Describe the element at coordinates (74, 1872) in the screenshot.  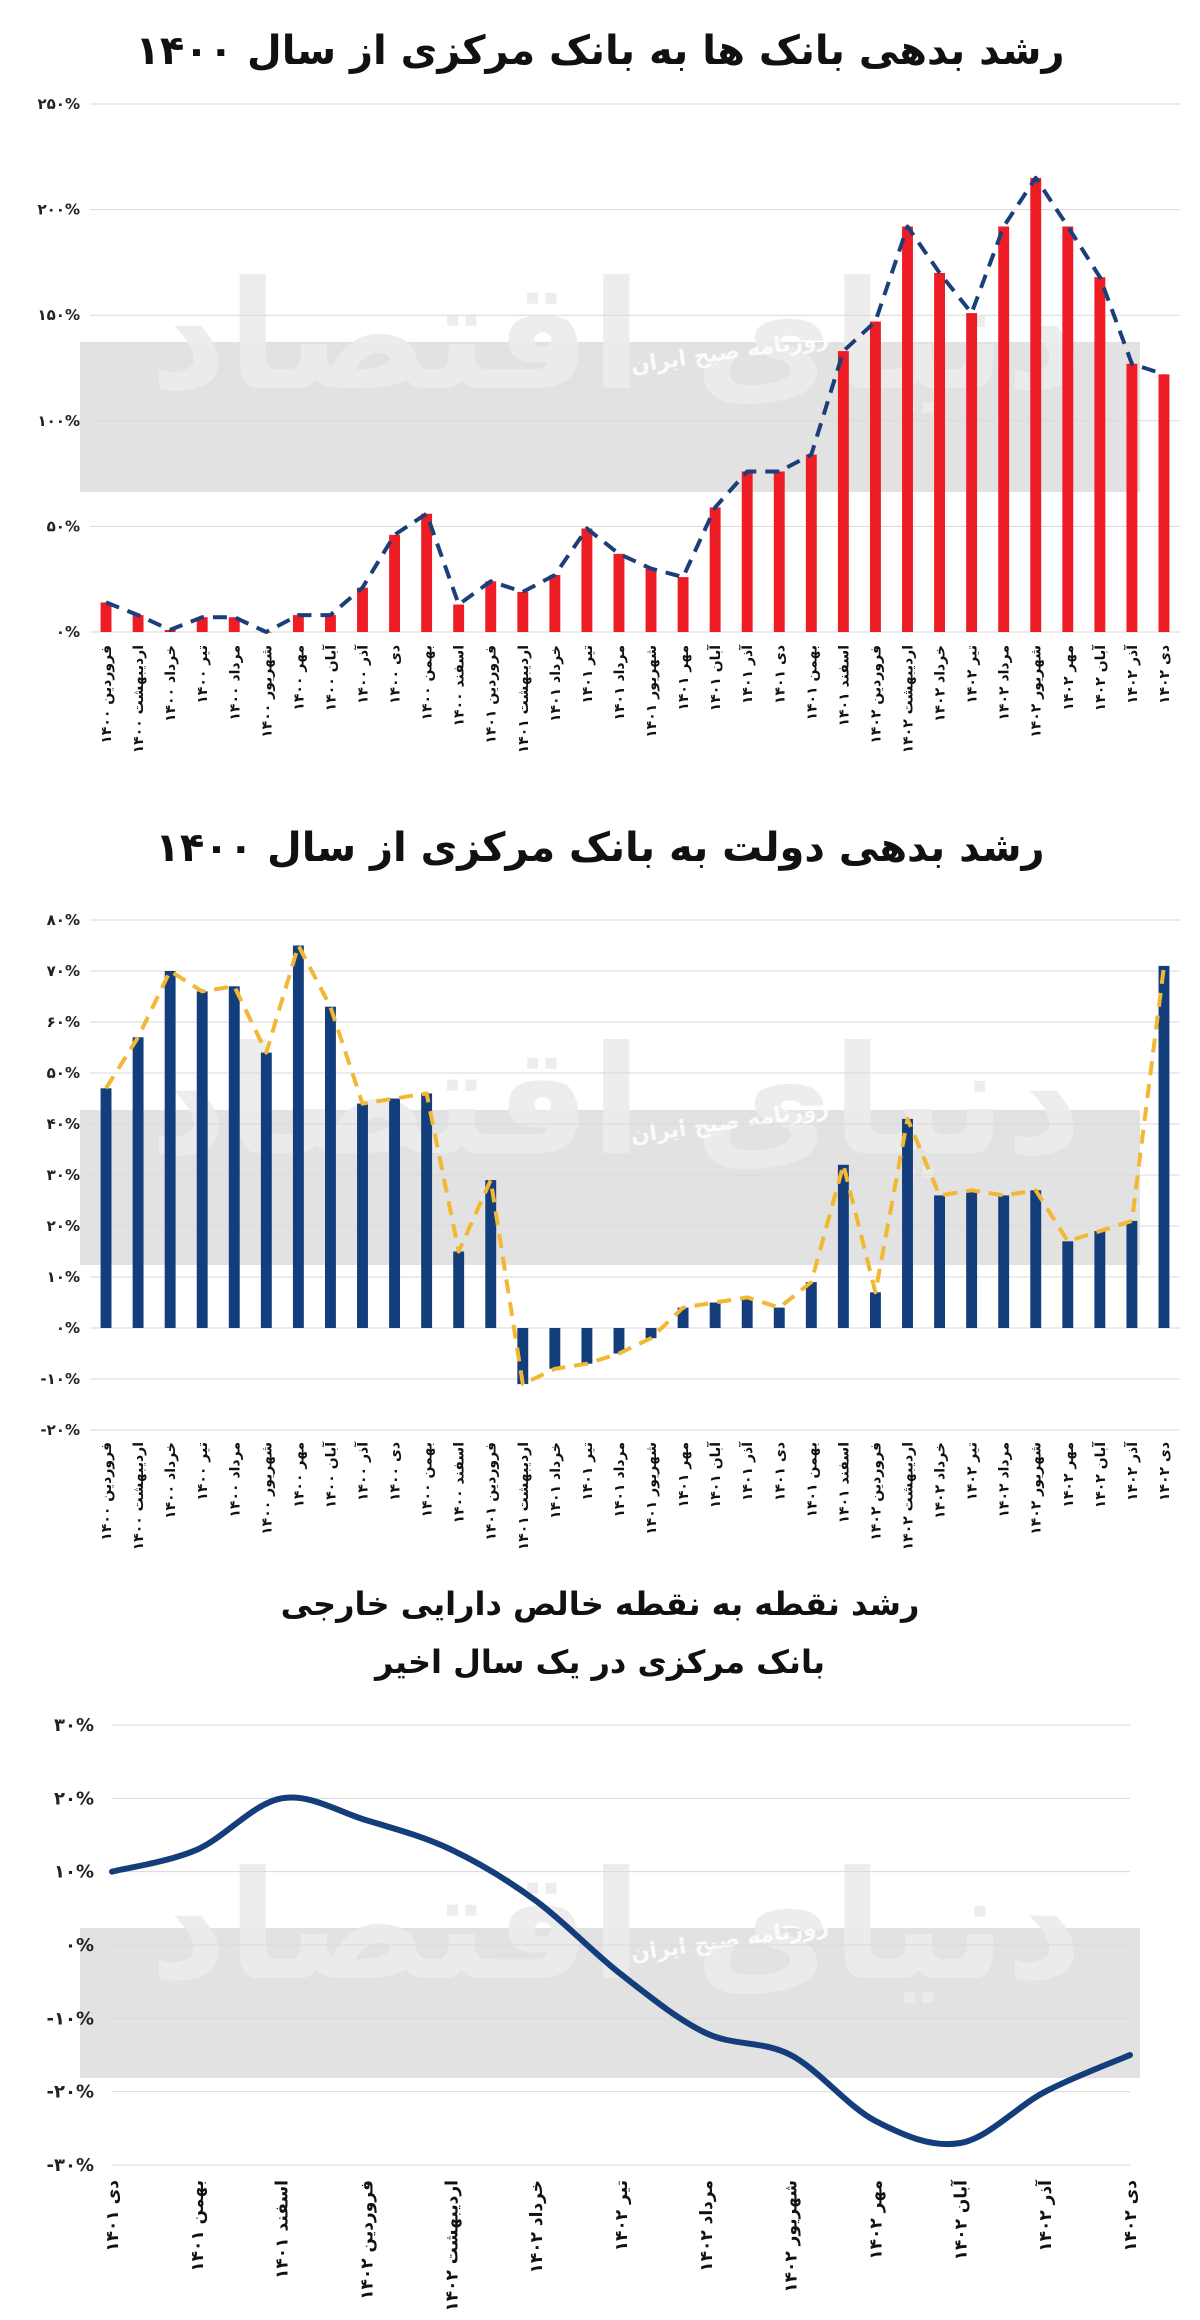
I see `y-tick-label: ۱۰%` at that location.